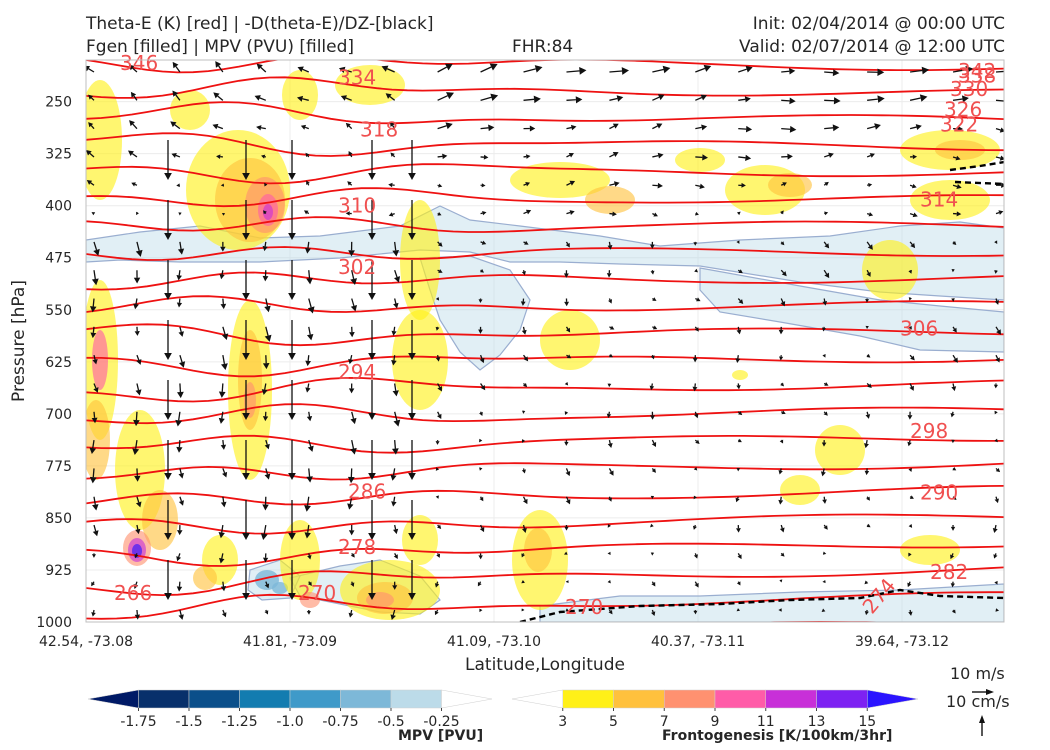 The width and height of the screenshot is (1050, 750). What do you see at coordinates (220, 47) in the screenshot?
I see `chart-title-left-line2: Fgen [filled] | MPV (PVU) [filled]` at bounding box center [220, 47].